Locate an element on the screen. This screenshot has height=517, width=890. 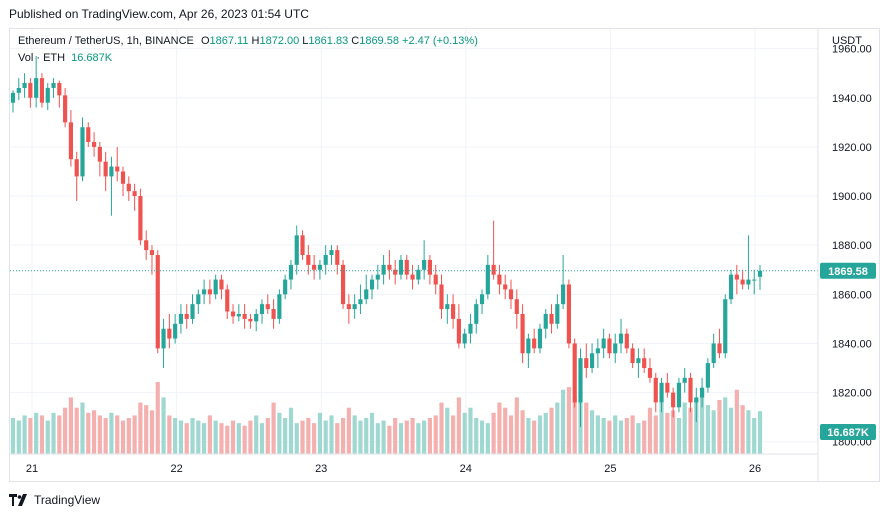
open-label: O is located at coordinates (205, 41).